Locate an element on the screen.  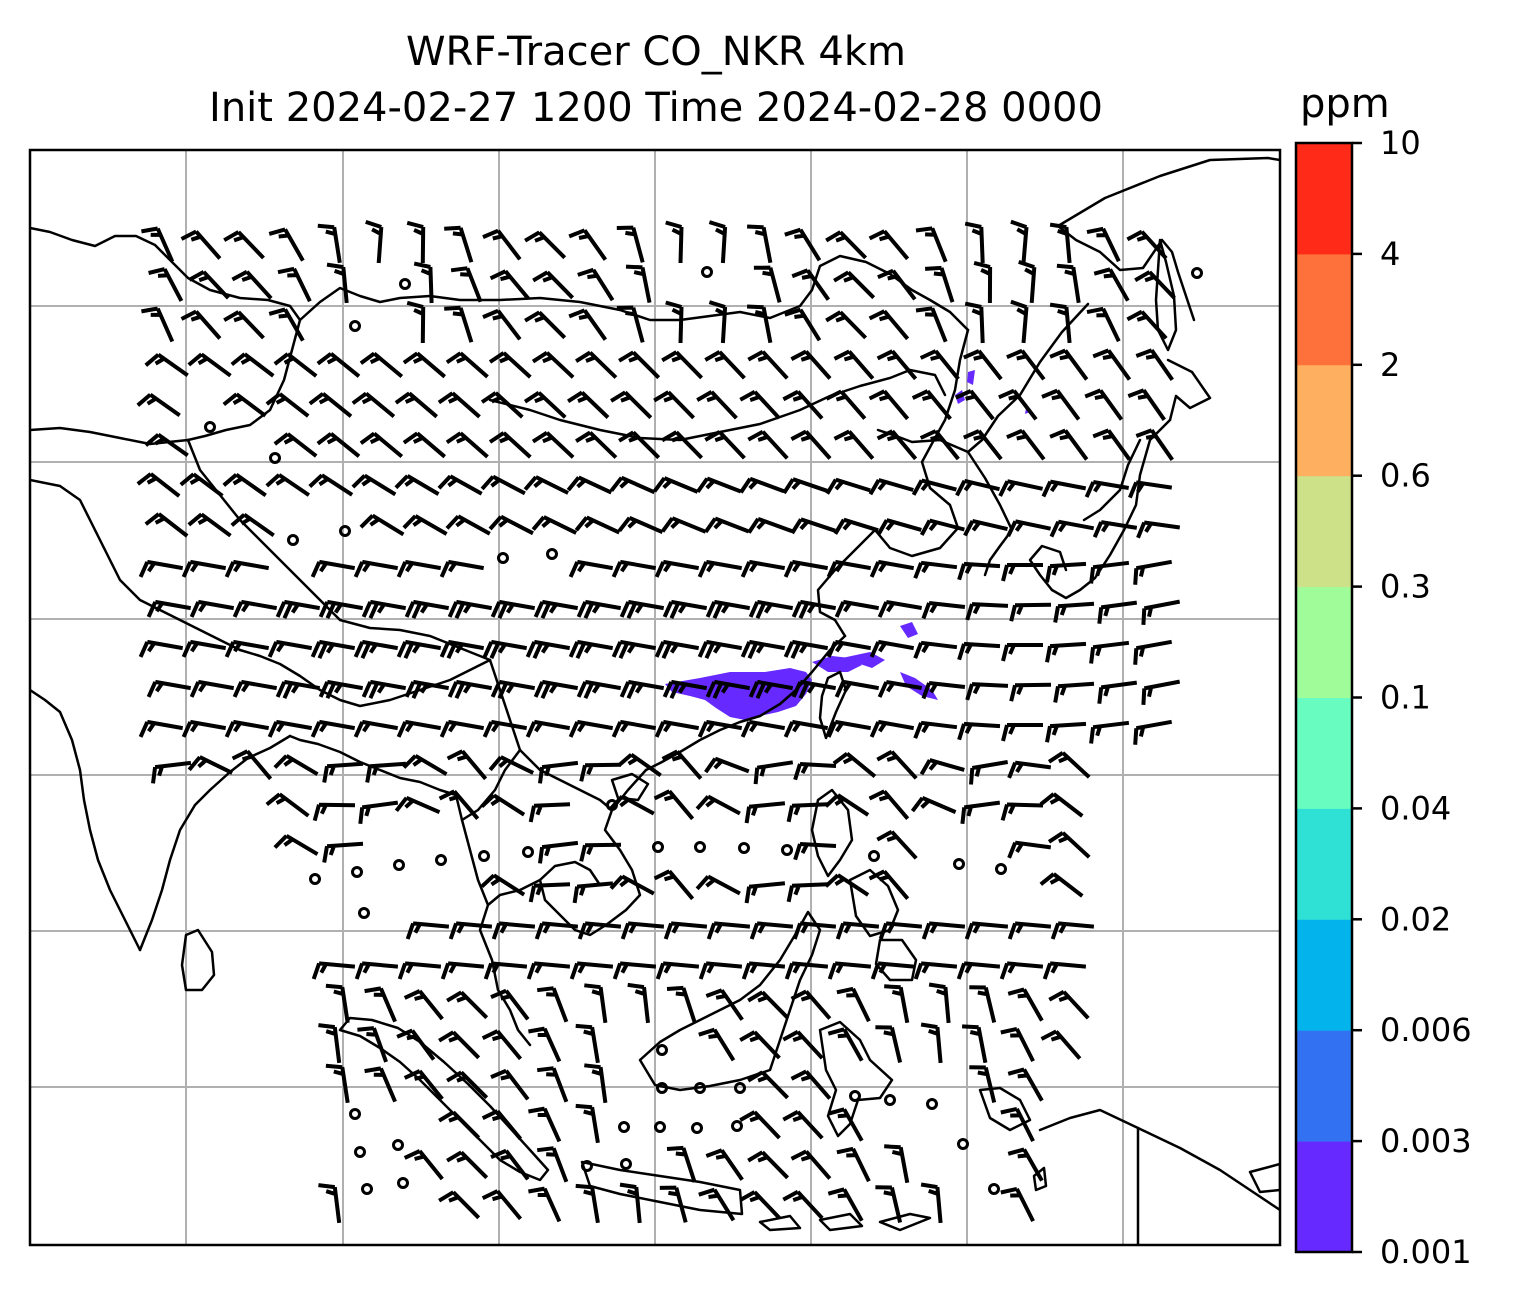
colorbar-tick-label: 0.3 is located at coordinates (1405, 587).